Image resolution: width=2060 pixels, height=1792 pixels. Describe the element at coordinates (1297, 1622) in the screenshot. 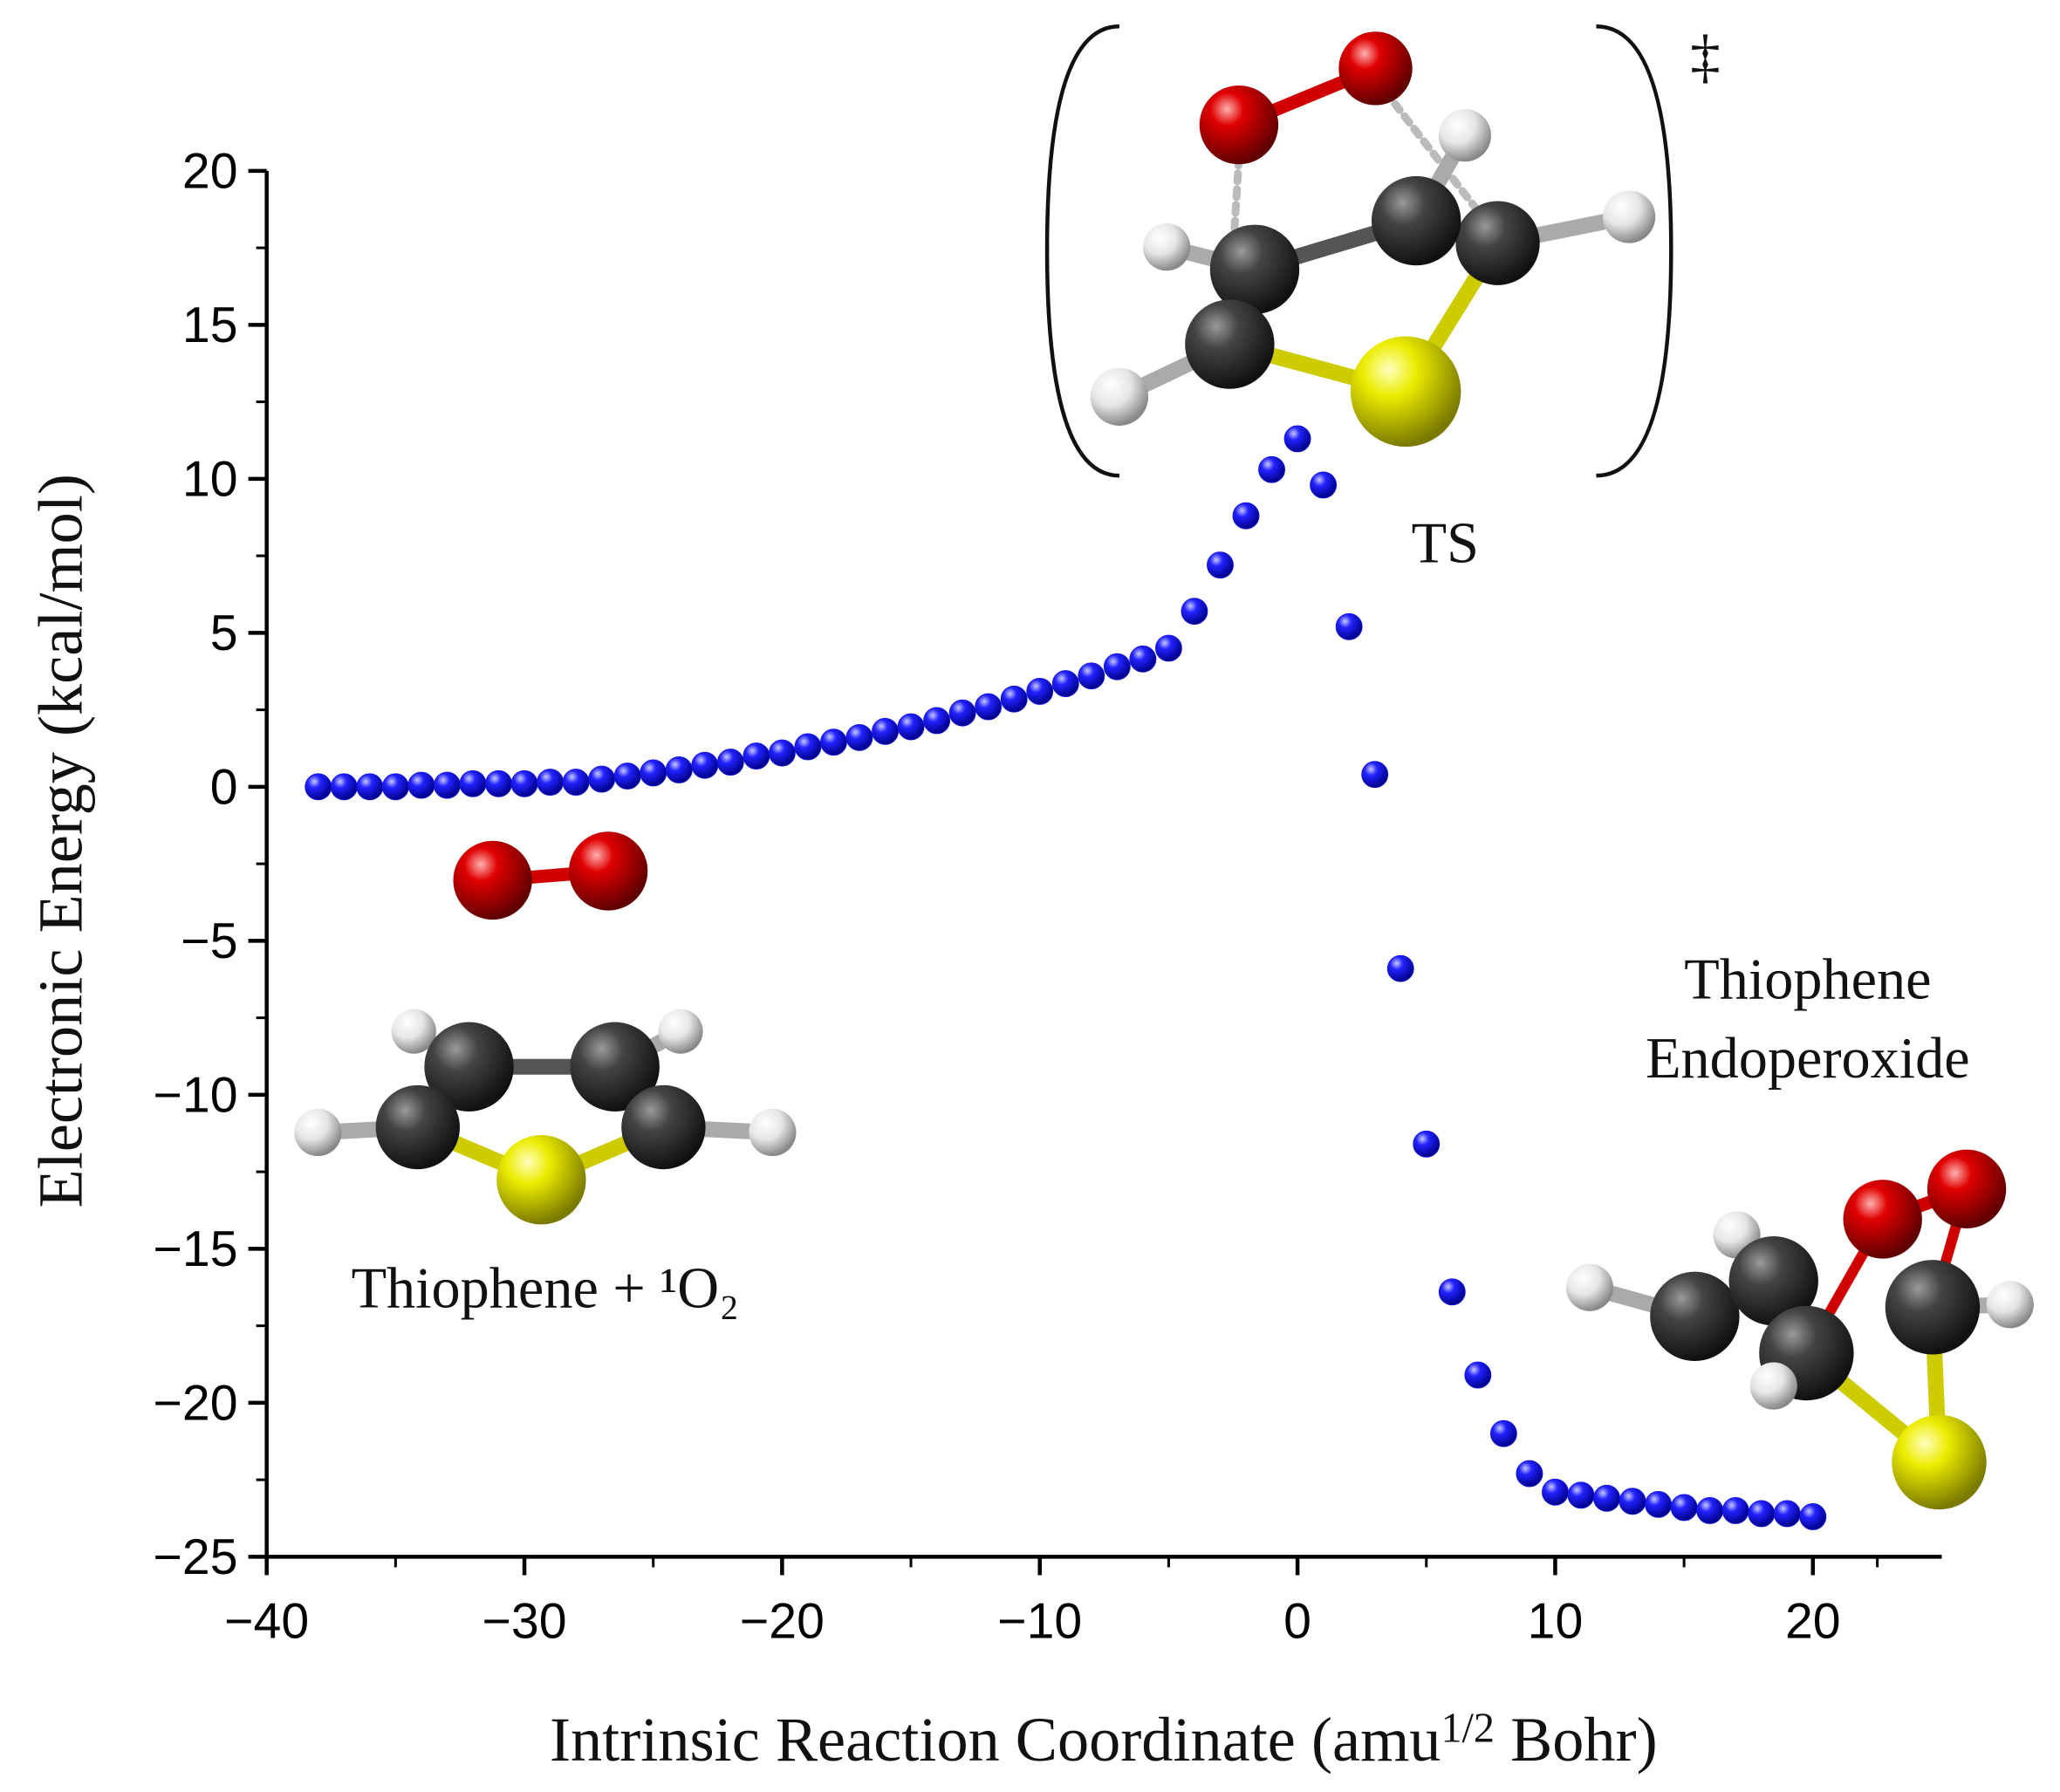

I see `x-tick-label: 0` at that location.